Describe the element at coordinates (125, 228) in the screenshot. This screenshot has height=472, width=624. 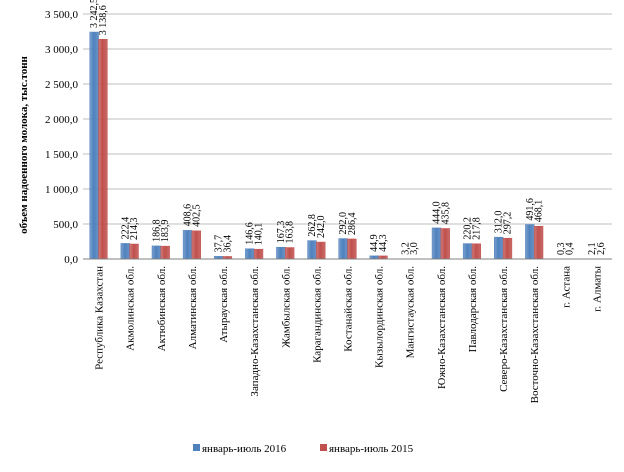
I see `data-label: 222,4` at that location.